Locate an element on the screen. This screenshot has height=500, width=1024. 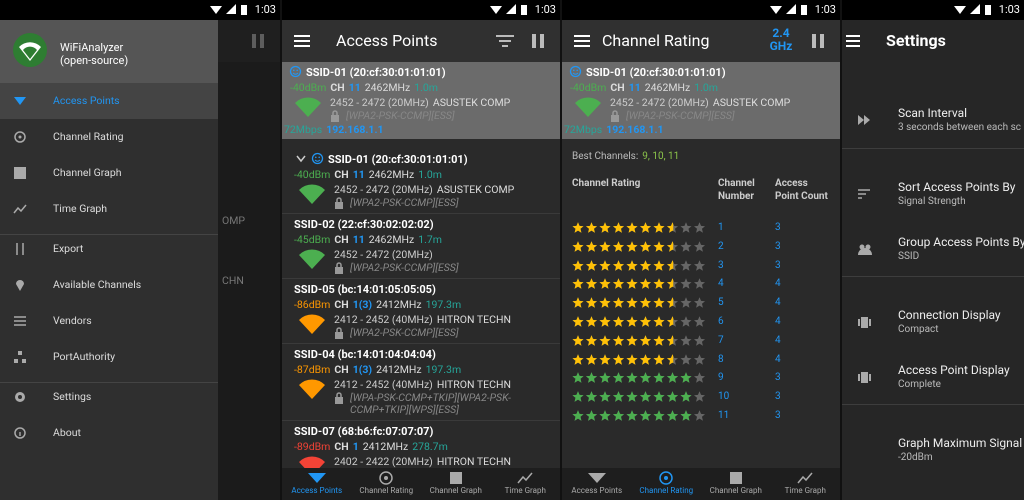
ssid-row: SSID-01 (20:cf:30:01:01:01) is located at coordinates (423, 159).